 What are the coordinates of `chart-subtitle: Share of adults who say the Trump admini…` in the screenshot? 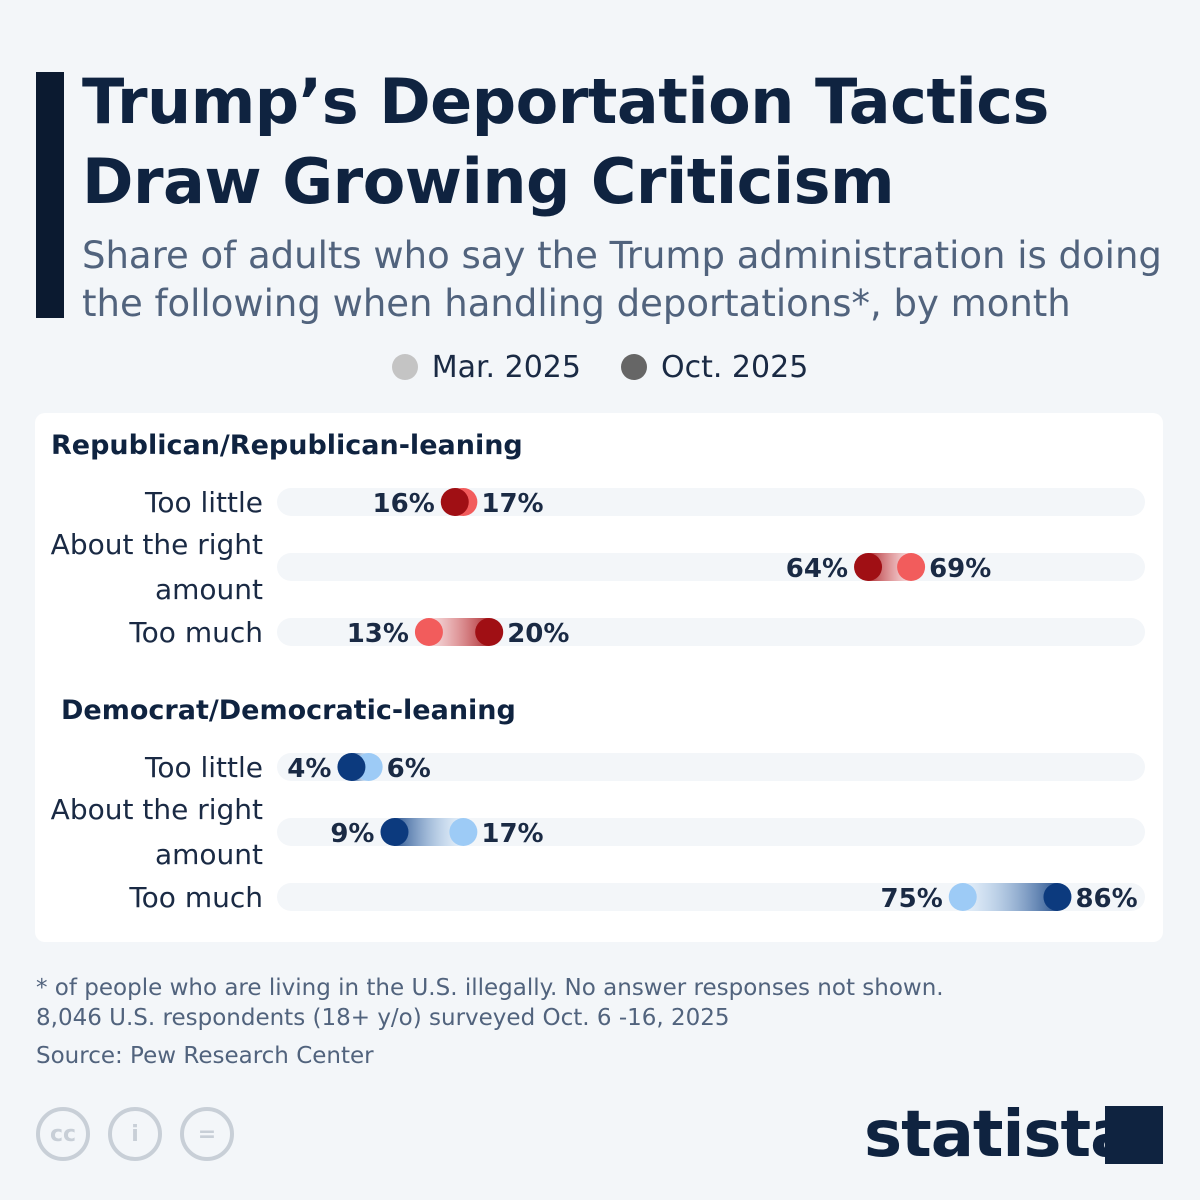 It's located at (622, 279).